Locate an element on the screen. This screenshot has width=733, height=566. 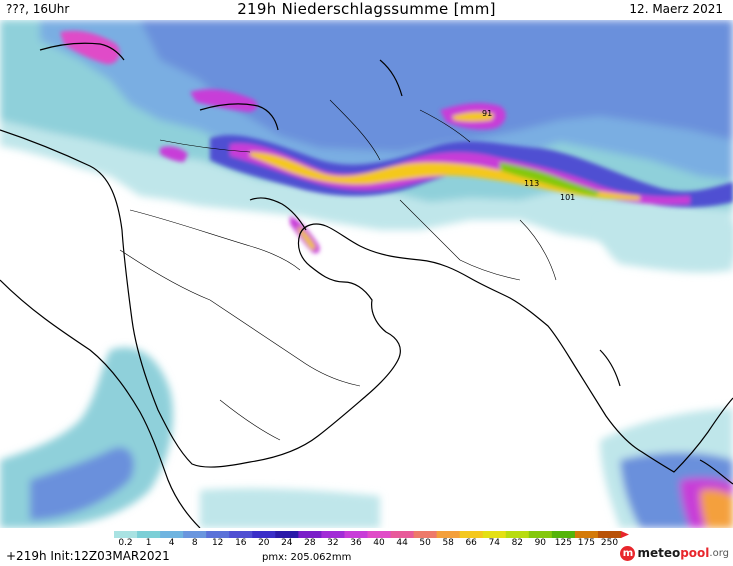
legend-label: 28 is located at coordinates (310, 543).